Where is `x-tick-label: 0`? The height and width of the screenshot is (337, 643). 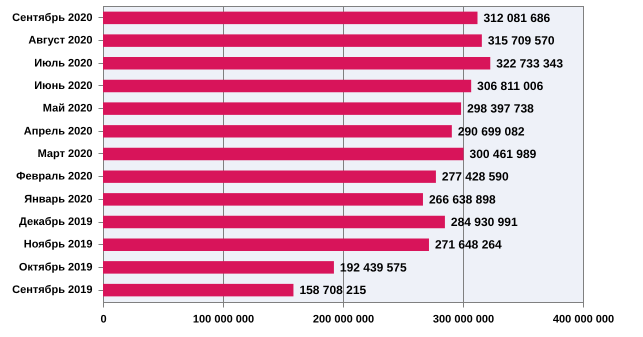
x-tick-label: 0 is located at coordinates (103, 320).